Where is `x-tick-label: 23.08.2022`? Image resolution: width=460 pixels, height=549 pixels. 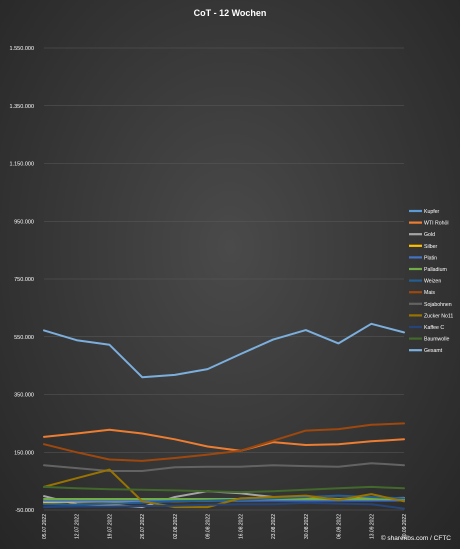
x-tick-label: 23.08.2022 is located at coordinates (274, 526).